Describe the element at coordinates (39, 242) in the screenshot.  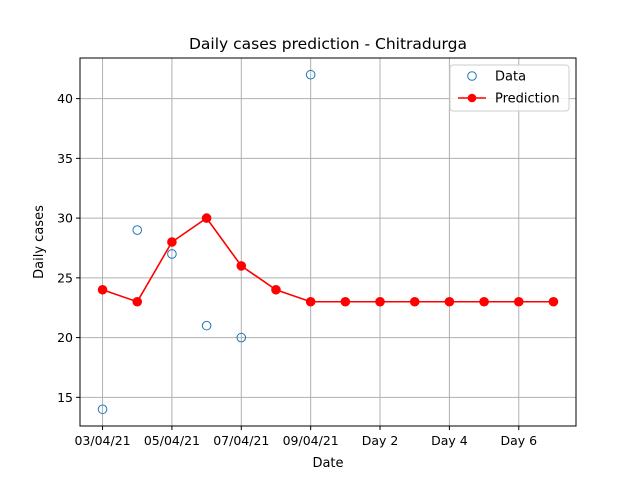
I see `y-axis-title: Daily cases` at that location.